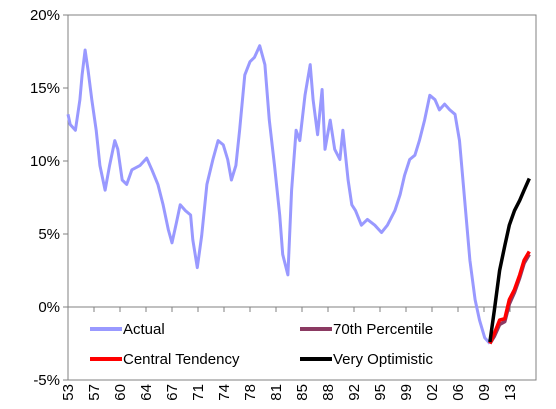 The height and width of the screenshot is (409, 556). Describe the element at coordinates (45, 15) in the screenshot. I see `y-tick-label: 20%` at that location.